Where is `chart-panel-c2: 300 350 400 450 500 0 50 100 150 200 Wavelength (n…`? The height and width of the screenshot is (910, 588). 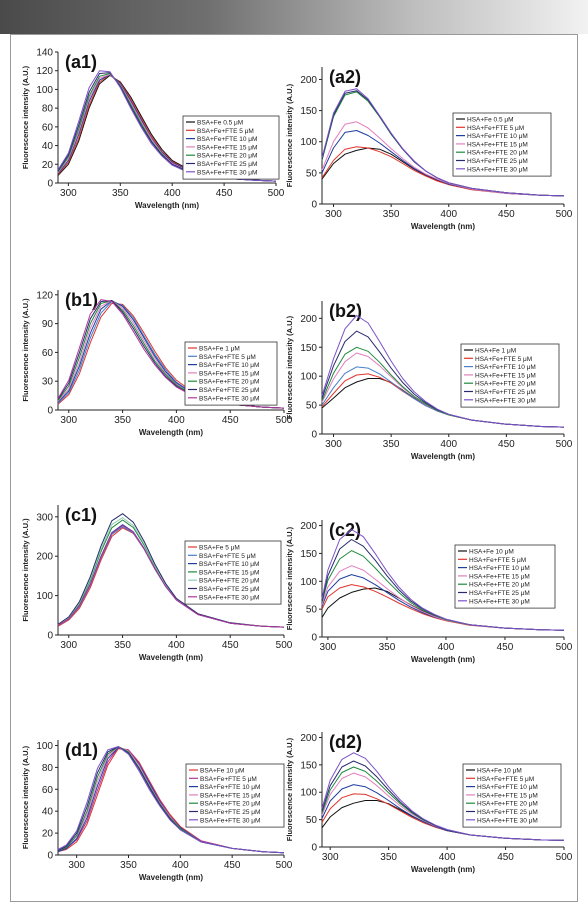 chart-panel-c2: 300 350 400 450 500 0 50 100 150 200 Wavelength (n… is located at coordinates (429, 592).